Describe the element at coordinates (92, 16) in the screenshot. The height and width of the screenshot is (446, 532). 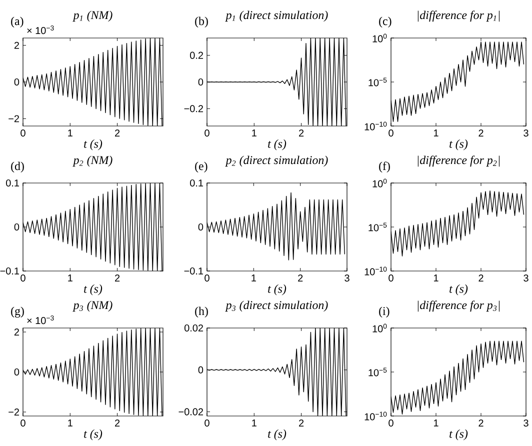
I see `chart-title: p$_{1}$ (NM)` at that location.